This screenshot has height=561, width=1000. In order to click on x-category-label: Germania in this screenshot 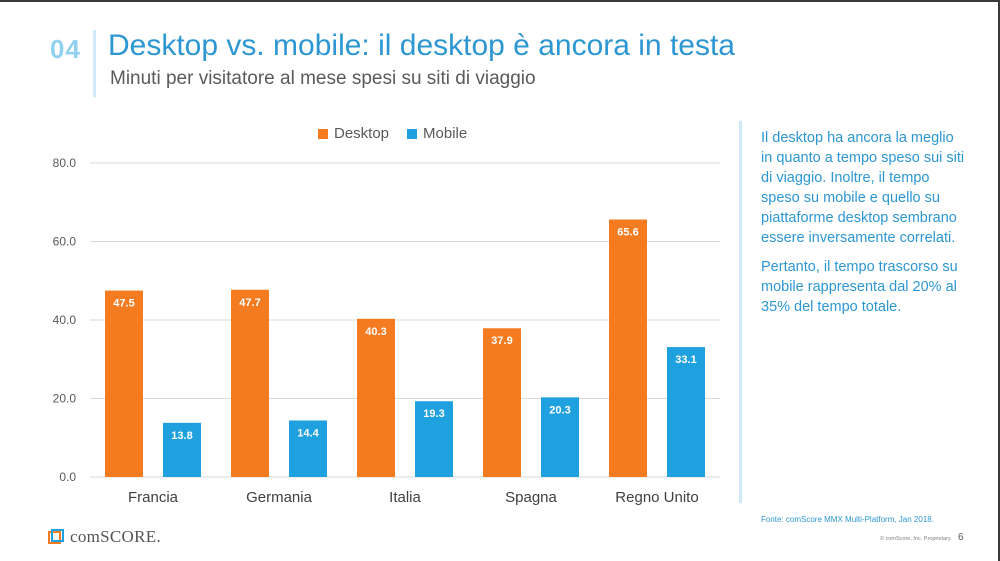, I will do `click(279, 497)`.